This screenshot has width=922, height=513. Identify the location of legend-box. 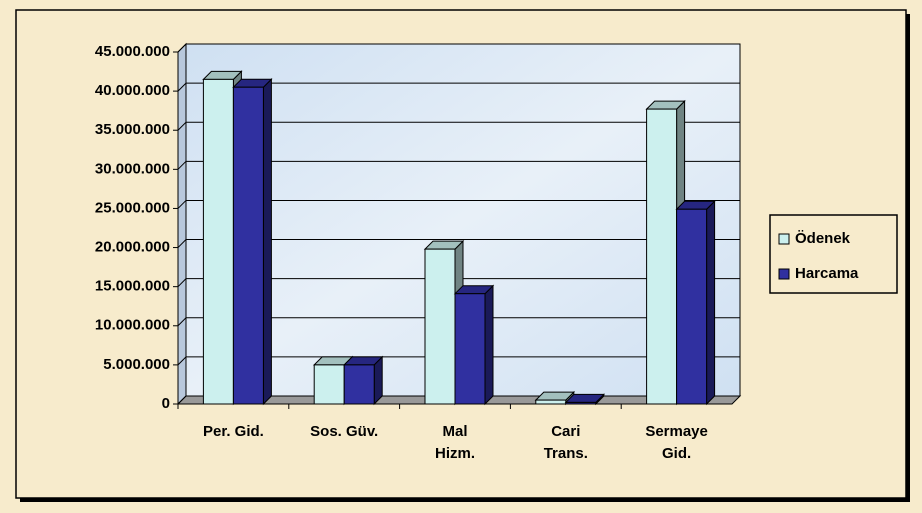
(833, 254).